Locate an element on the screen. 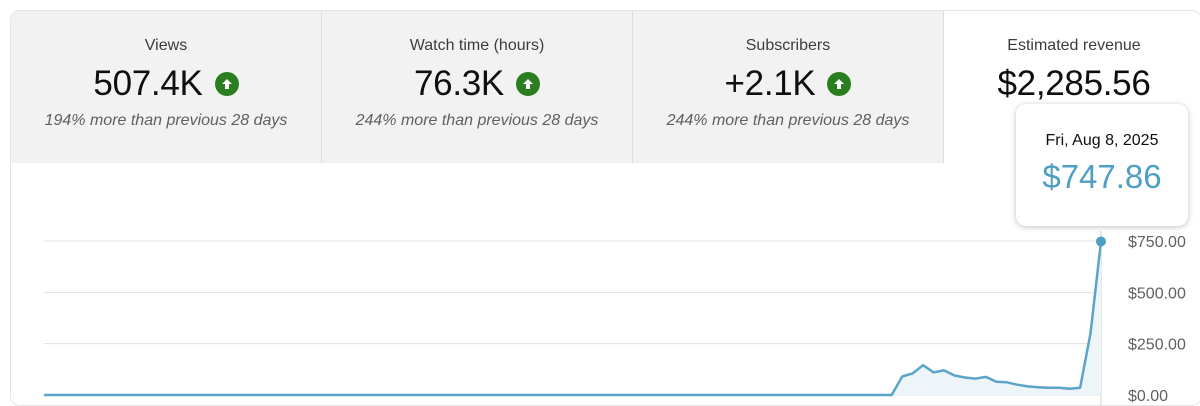  y-tick-label: $750.00 is located at coordinates (1157, 242).